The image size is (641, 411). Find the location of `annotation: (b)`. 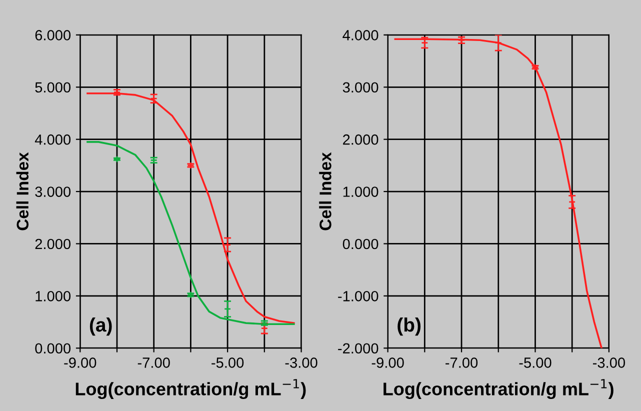

annotation: (b) is located at coordinates (409, 326).